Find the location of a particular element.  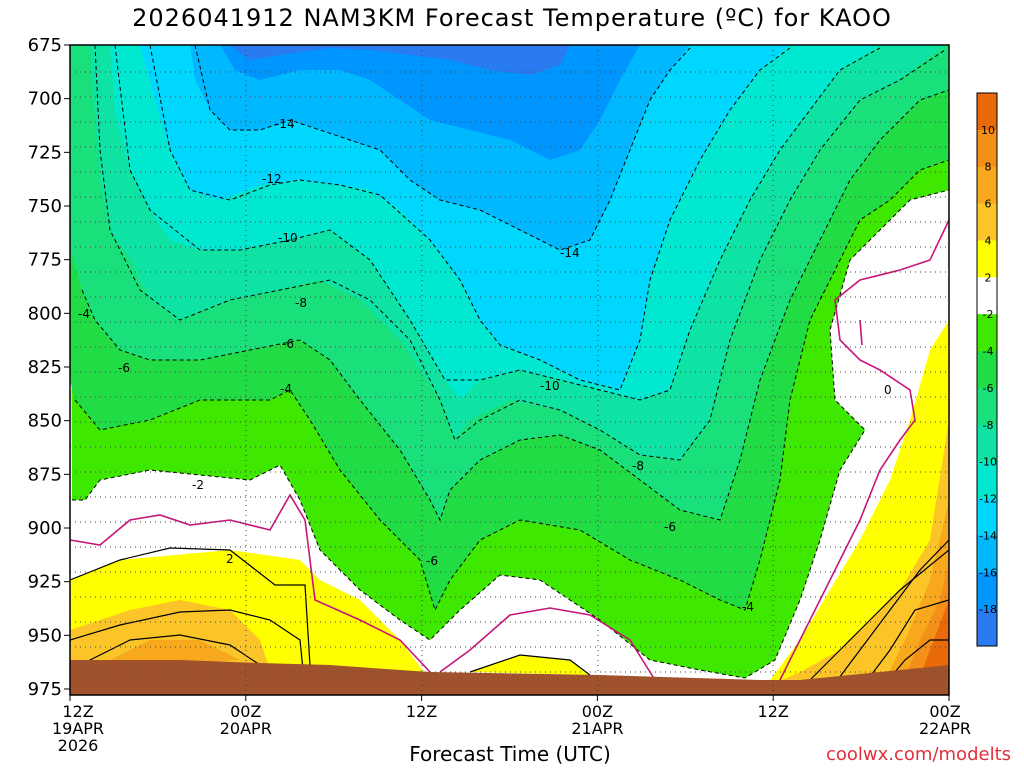

y-tick-labels: 675 700 725 750 775 800 825 850 875 900 925 950 975 is located at coordinates (49, 367).